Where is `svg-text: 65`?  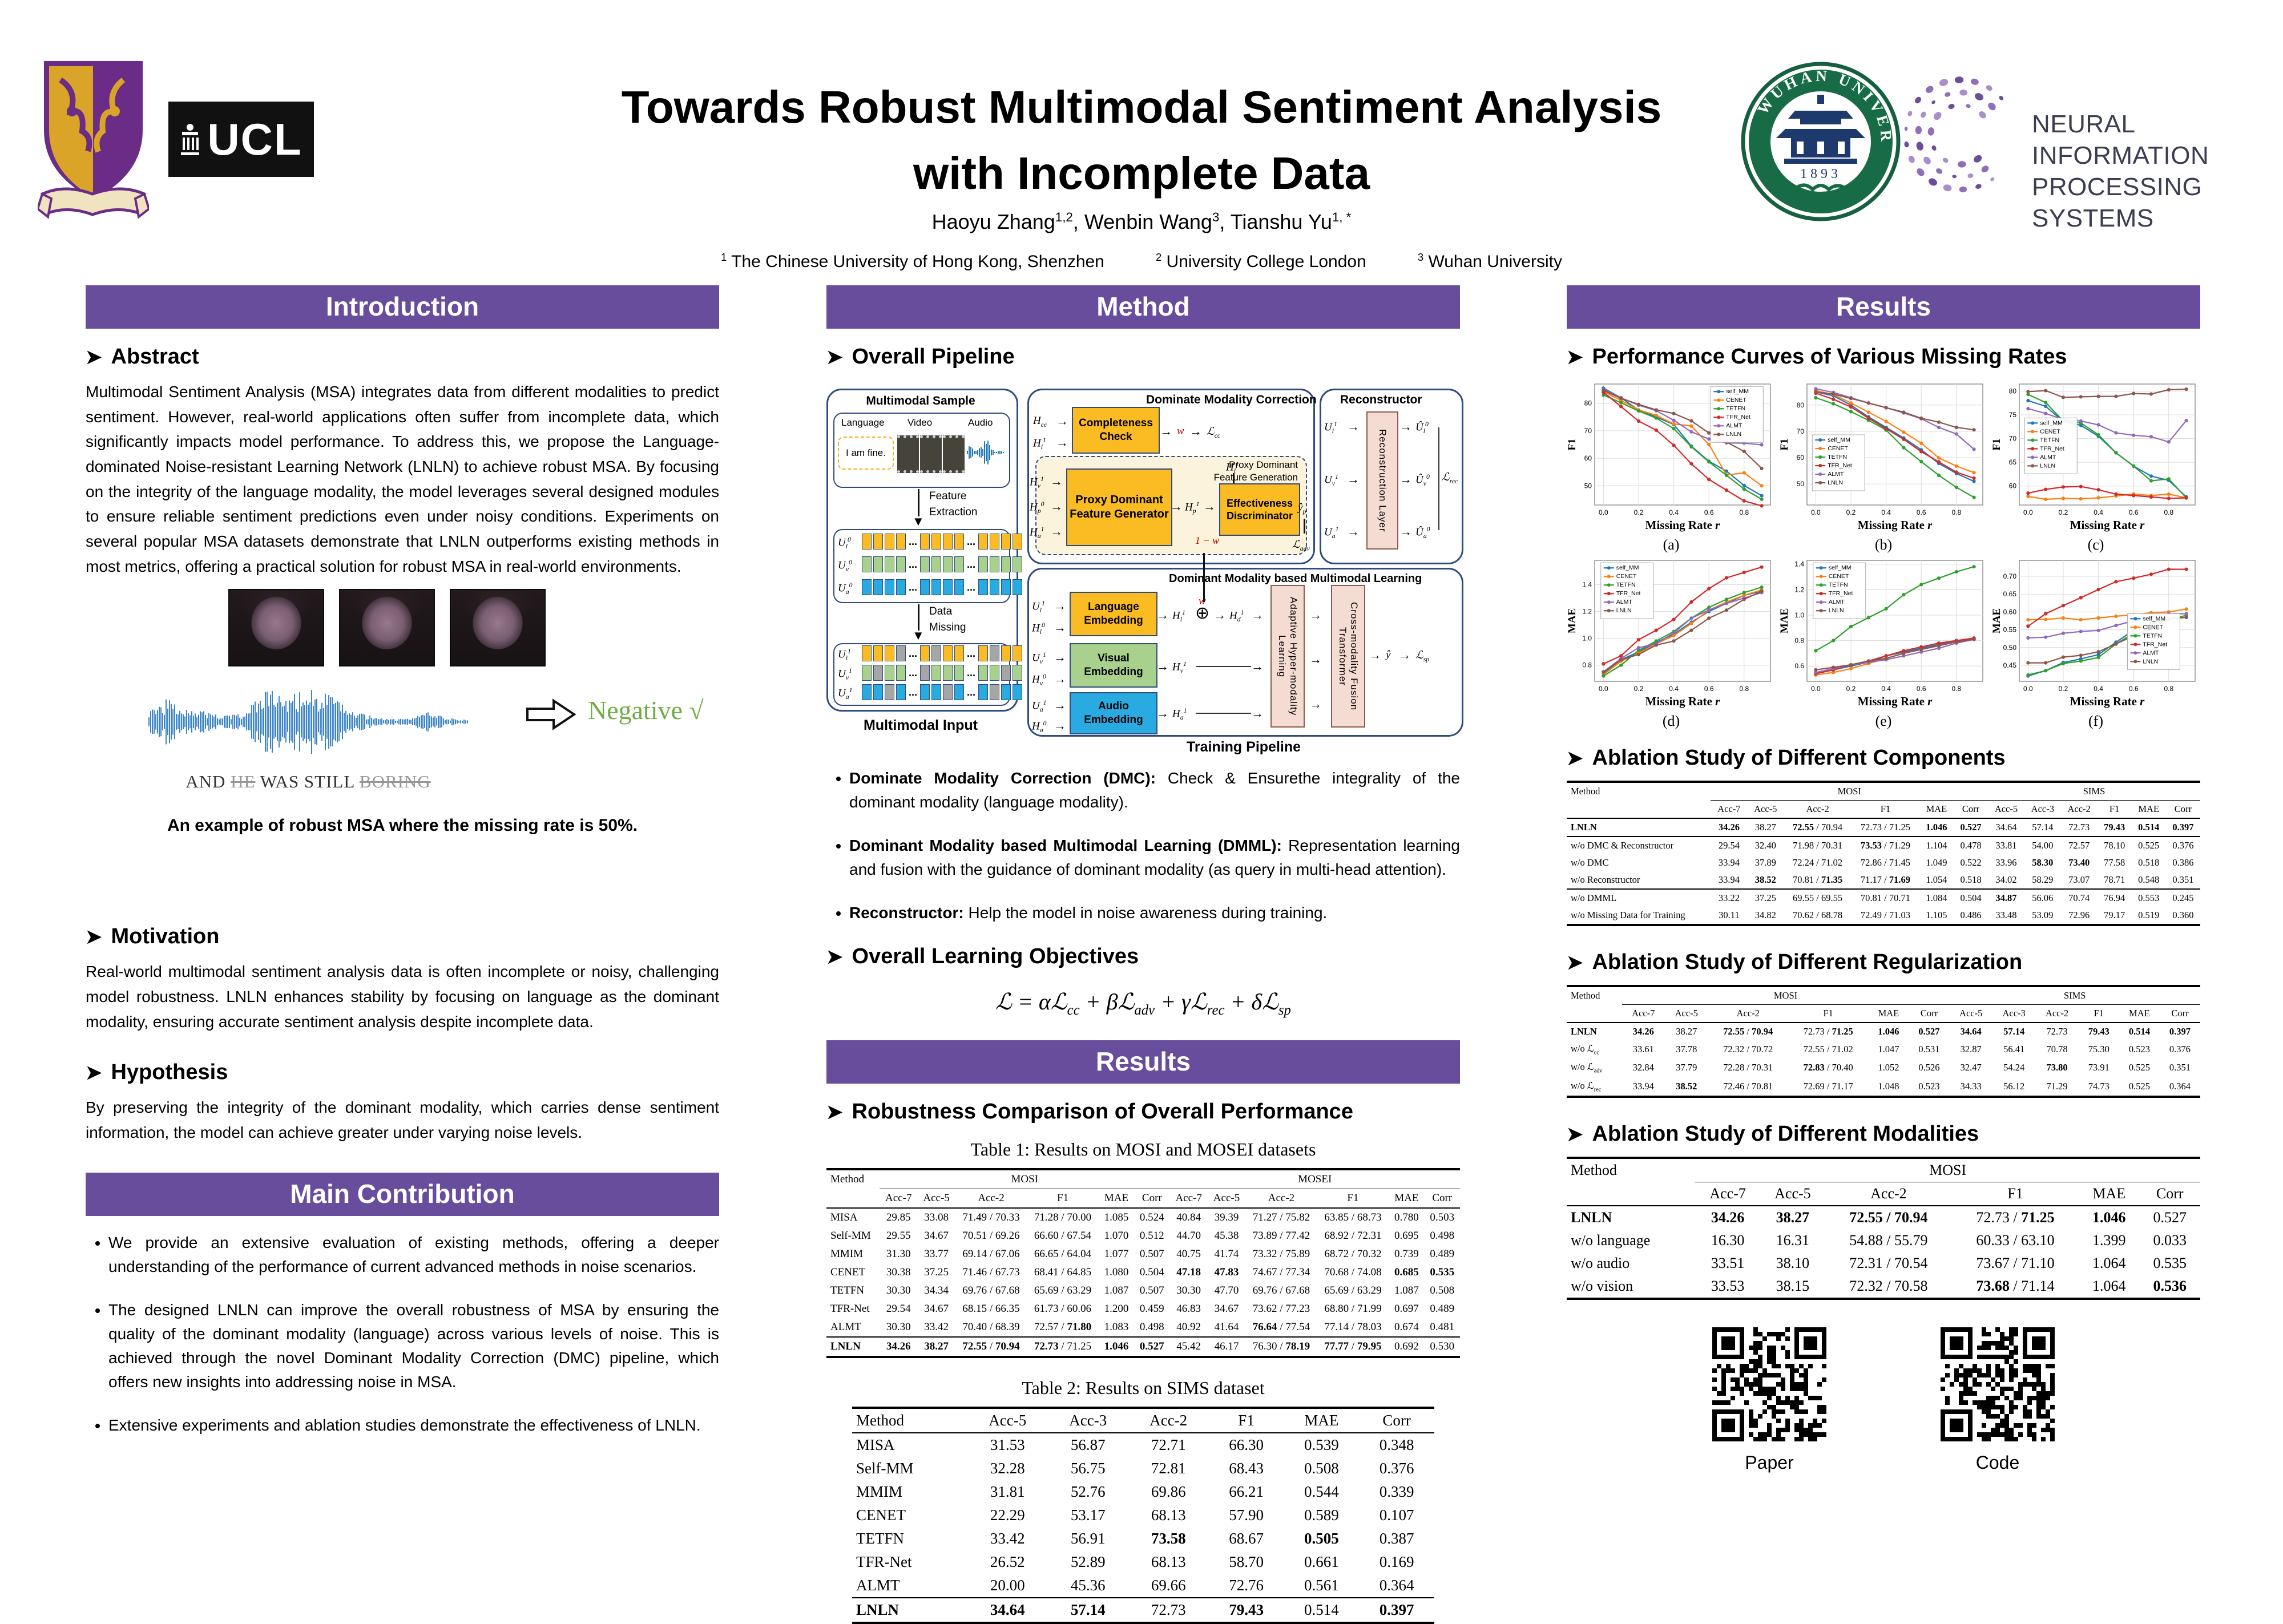
svg-text: 65 is located at coordinates (2013, 462).